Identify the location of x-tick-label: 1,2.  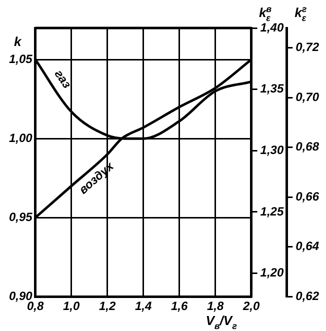
(107, 306).